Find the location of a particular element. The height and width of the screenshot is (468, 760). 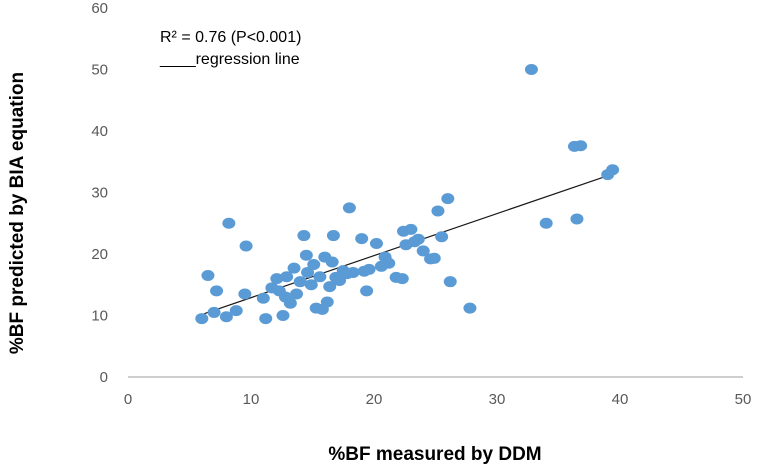

y-tick-label: 0 is located at coordinates (104, 377).